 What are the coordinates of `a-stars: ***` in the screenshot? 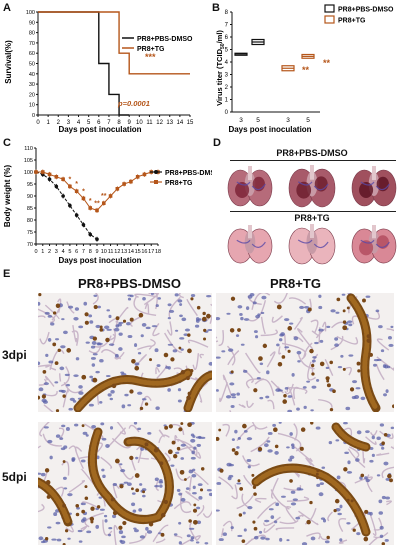 It's located at (150, 57).